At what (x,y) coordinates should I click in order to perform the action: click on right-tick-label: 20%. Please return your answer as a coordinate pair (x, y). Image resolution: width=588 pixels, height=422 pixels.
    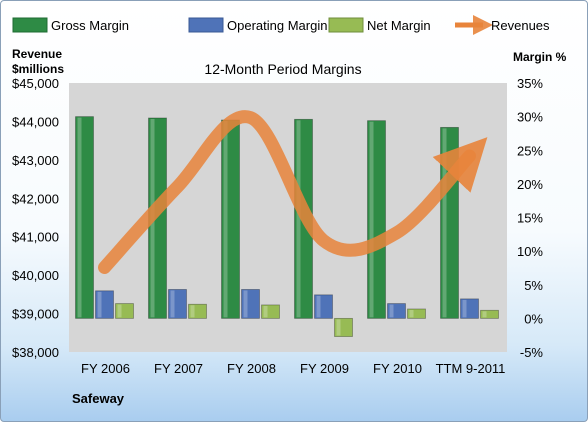
    Looking at the image, I should click on (530, 184).